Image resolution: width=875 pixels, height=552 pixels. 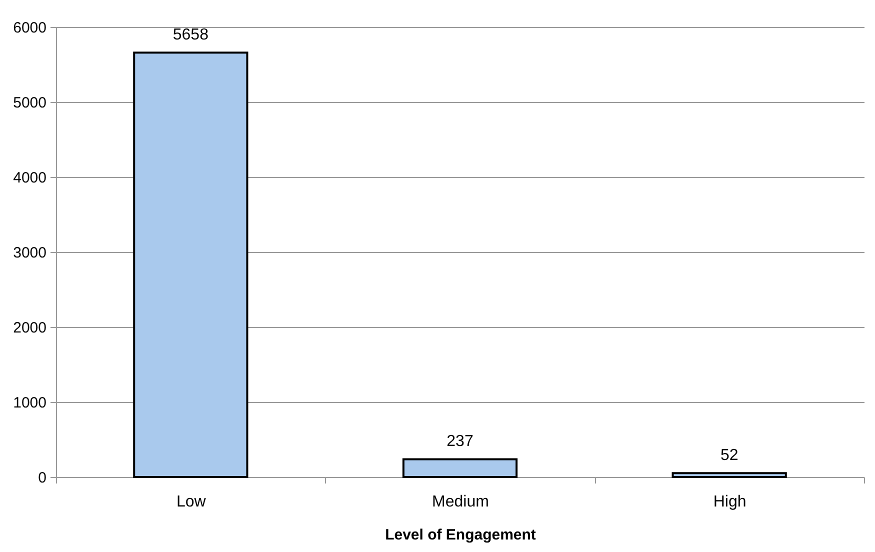 I want to click on y-tick-label: 1000, so click(x=29, y=403).